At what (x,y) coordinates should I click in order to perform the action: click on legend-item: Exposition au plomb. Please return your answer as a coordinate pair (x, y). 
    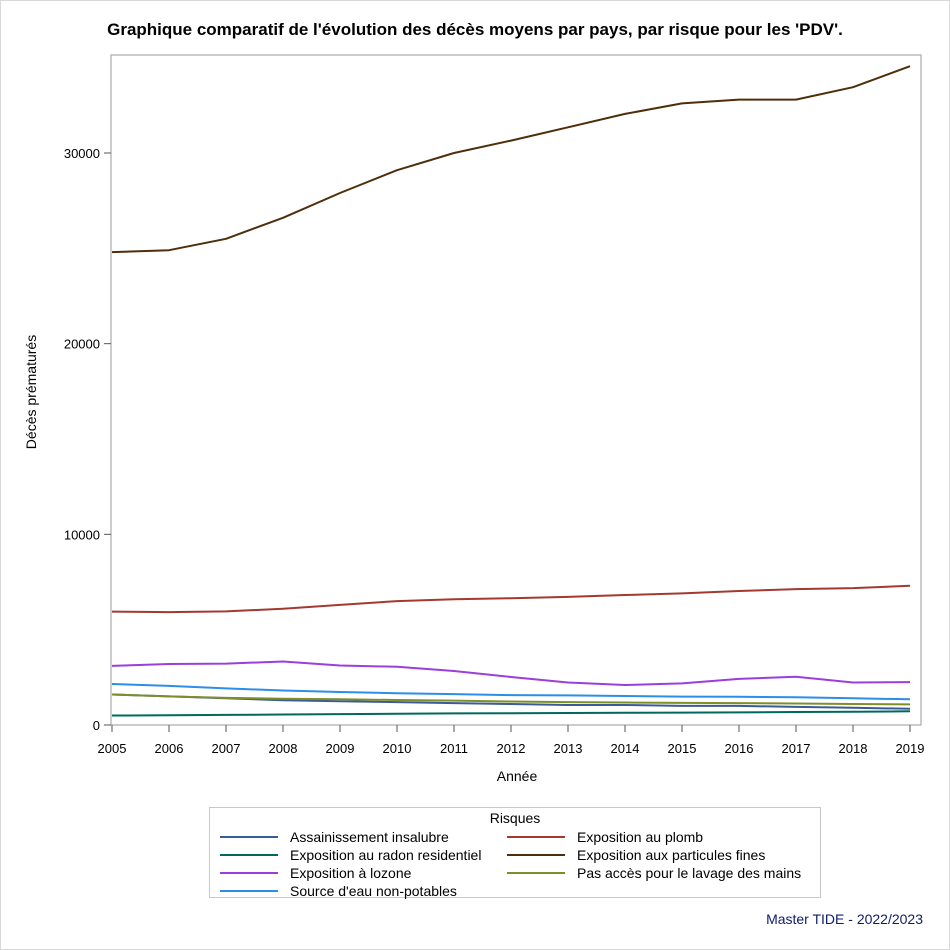
    Looking at the image, I should click on (657, 837).